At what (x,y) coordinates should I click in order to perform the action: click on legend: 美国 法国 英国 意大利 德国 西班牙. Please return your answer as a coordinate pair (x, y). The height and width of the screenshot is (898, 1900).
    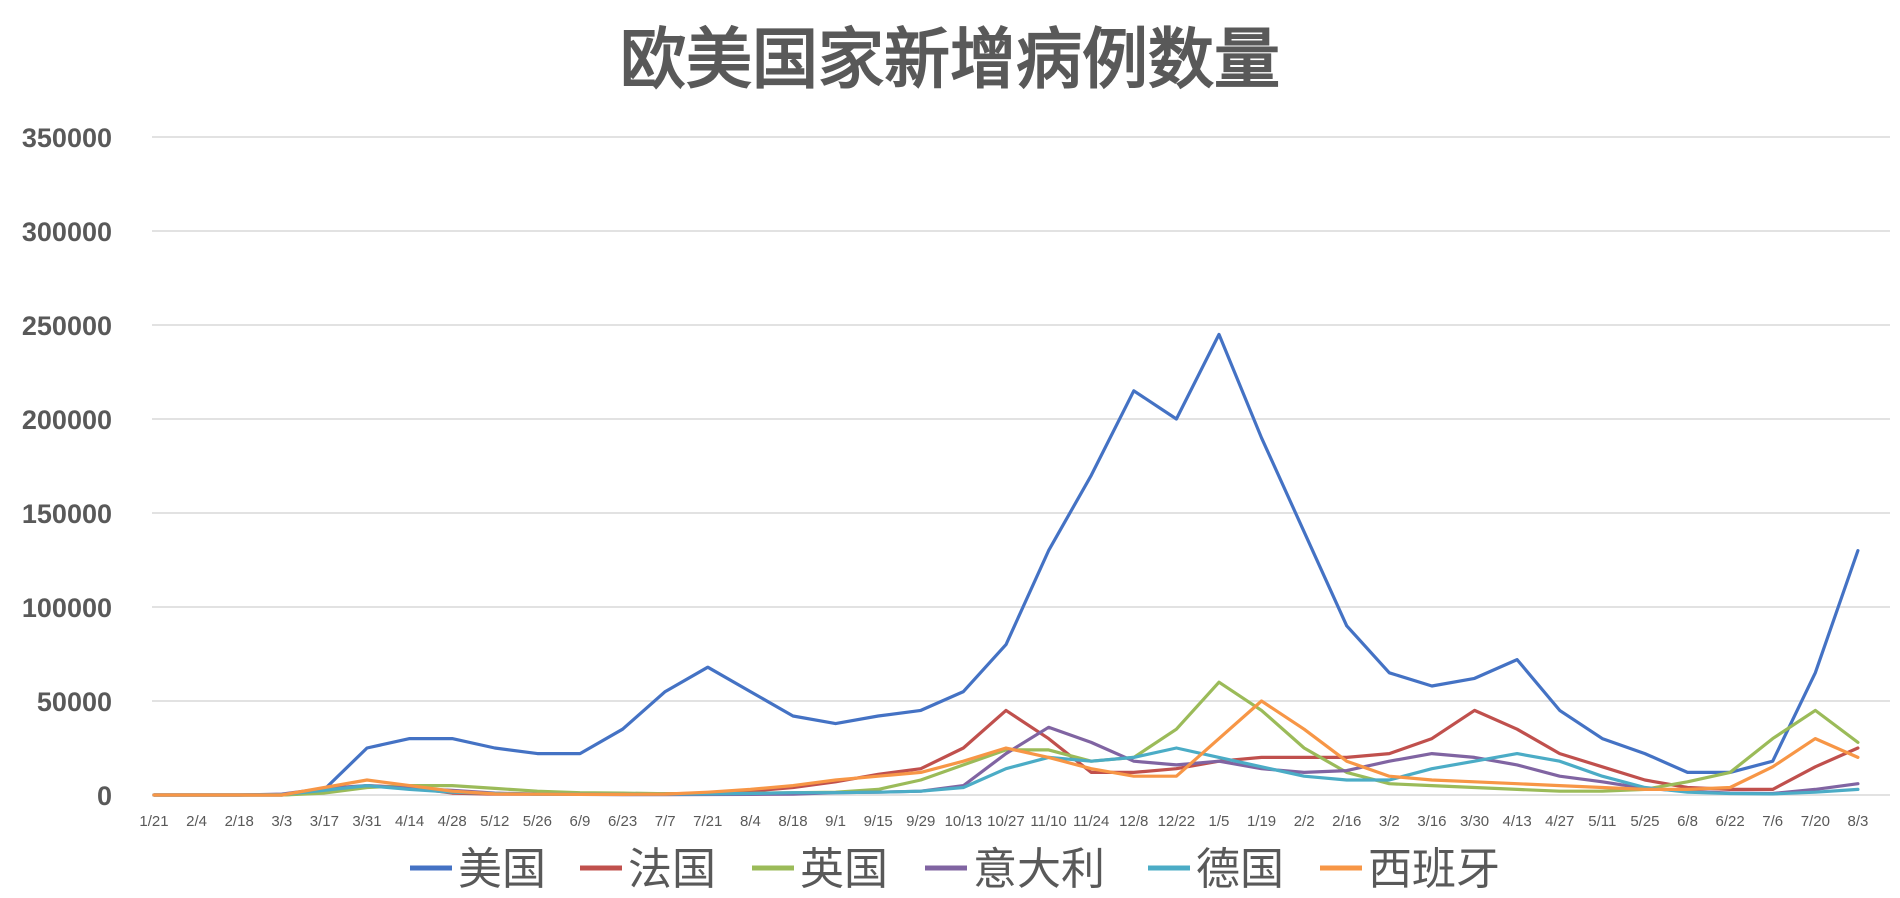
    Looking at the image, I should click on (955, 869).